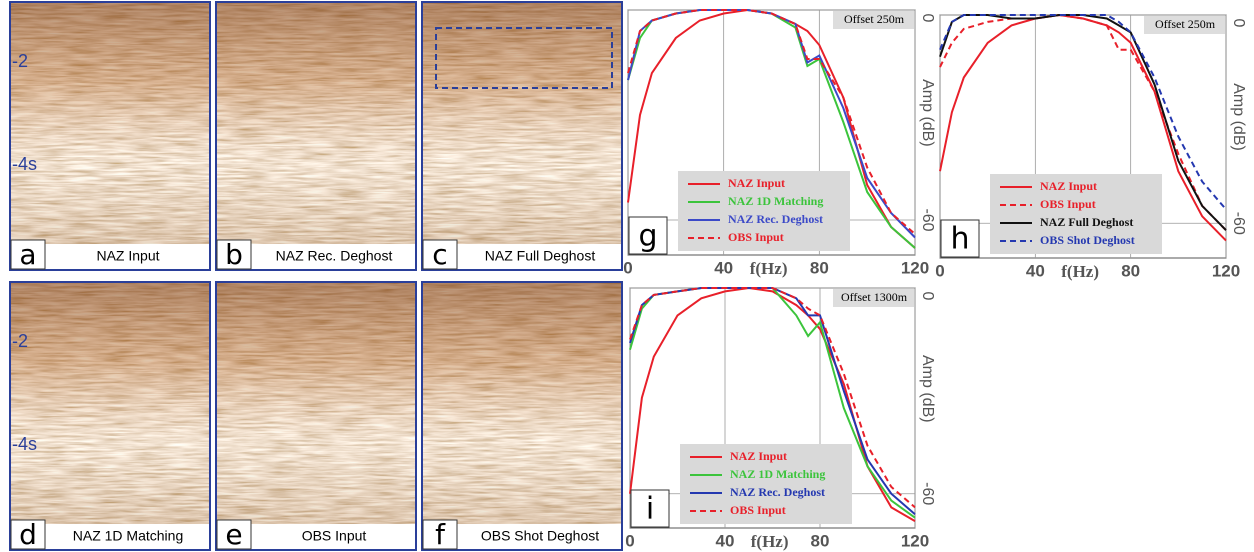 This screenshot has width=1254, height=552. I want to click on panel-caption: OBS Input, so click(334, 536).